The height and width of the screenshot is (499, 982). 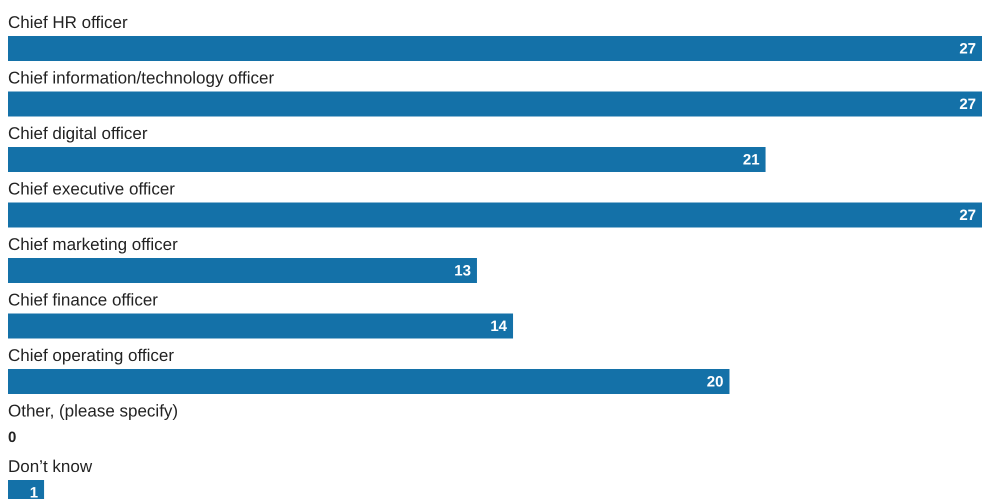 I want to click on data-label: 13, so click(x=462, y=271).